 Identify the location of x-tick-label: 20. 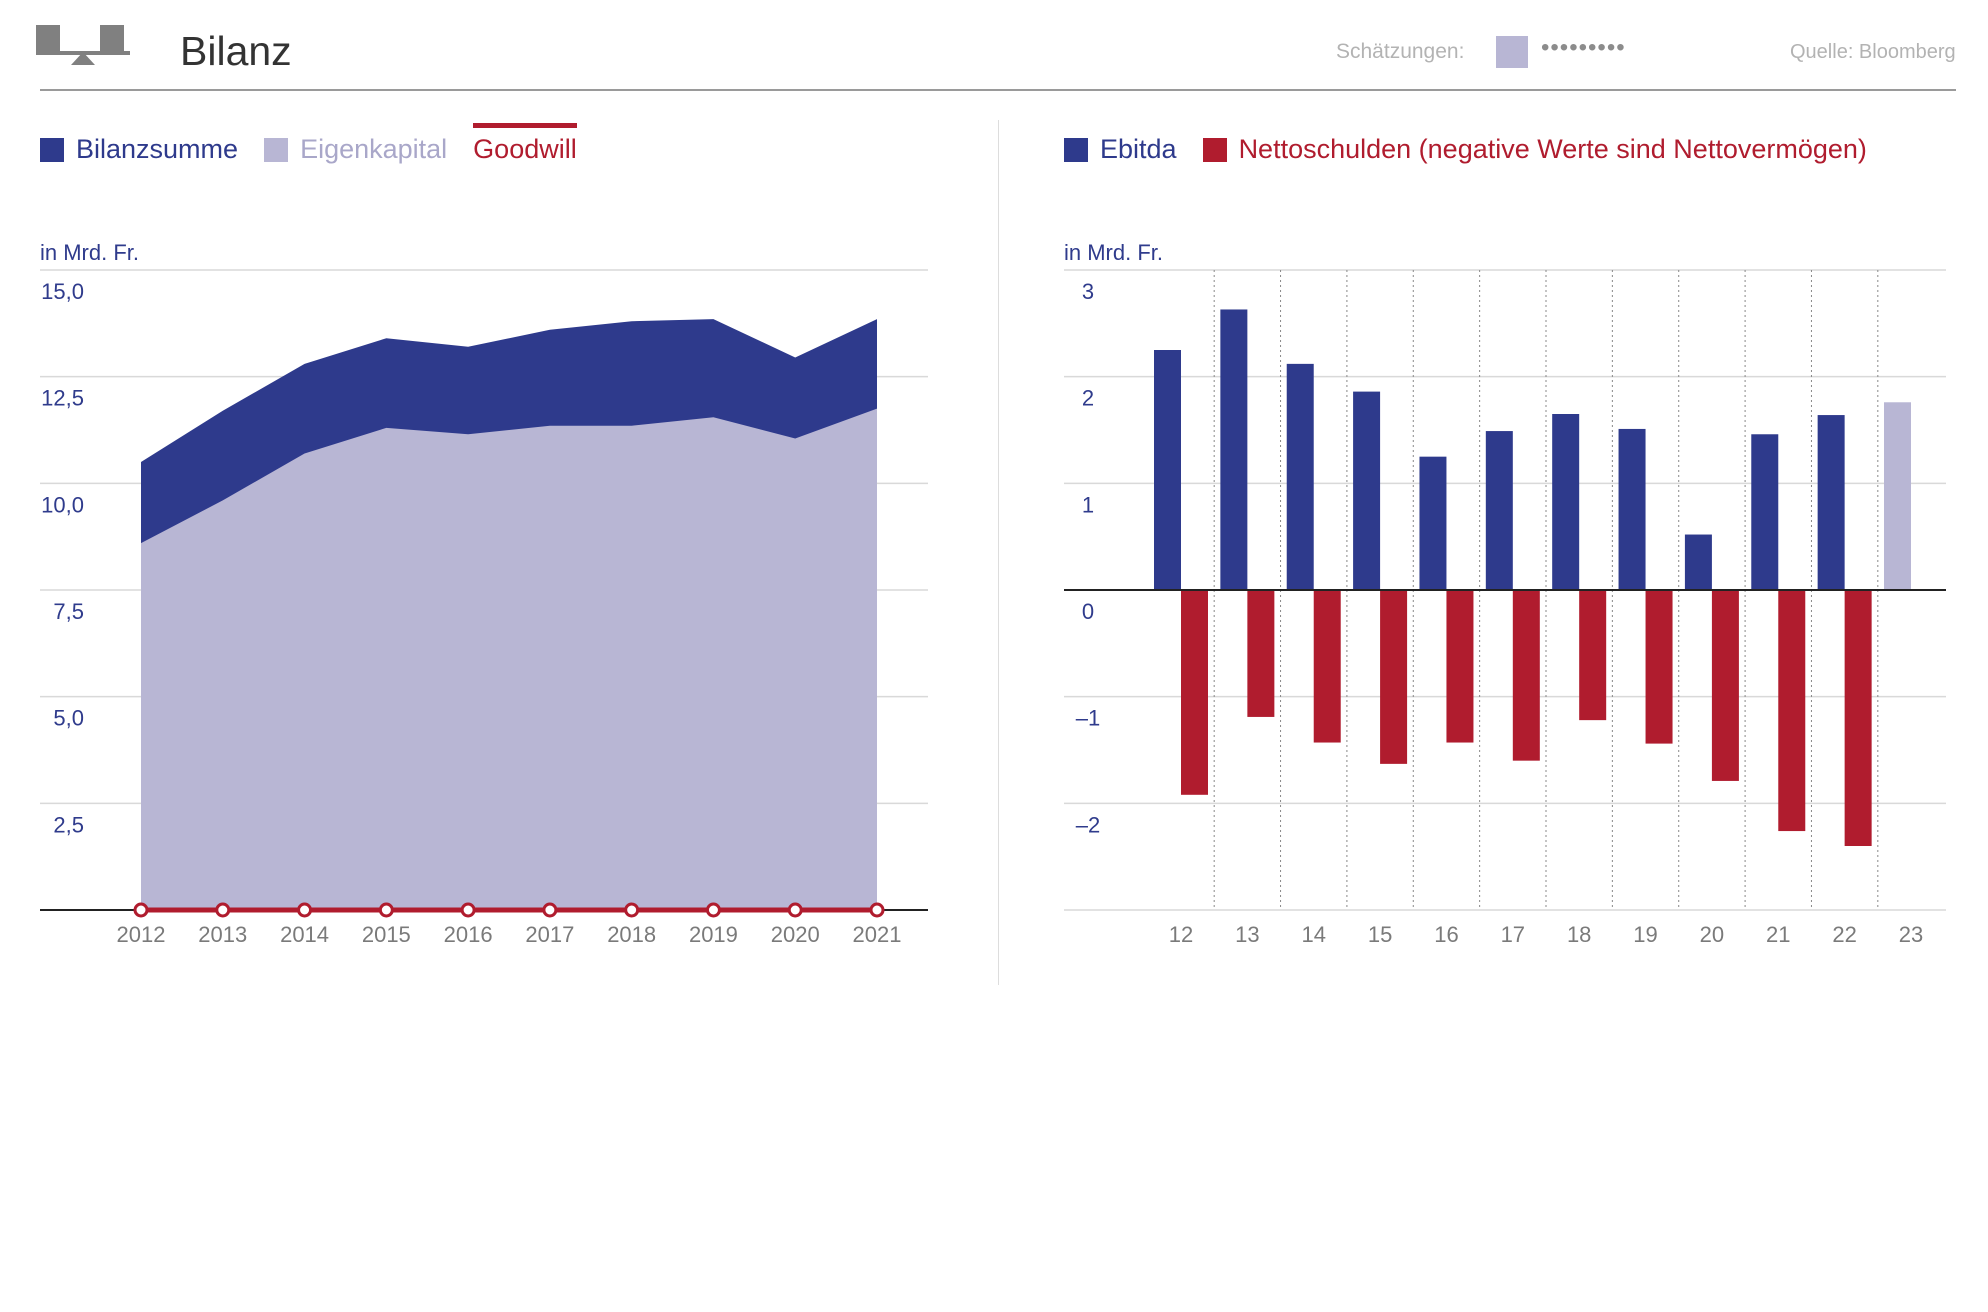
(1712, 934).